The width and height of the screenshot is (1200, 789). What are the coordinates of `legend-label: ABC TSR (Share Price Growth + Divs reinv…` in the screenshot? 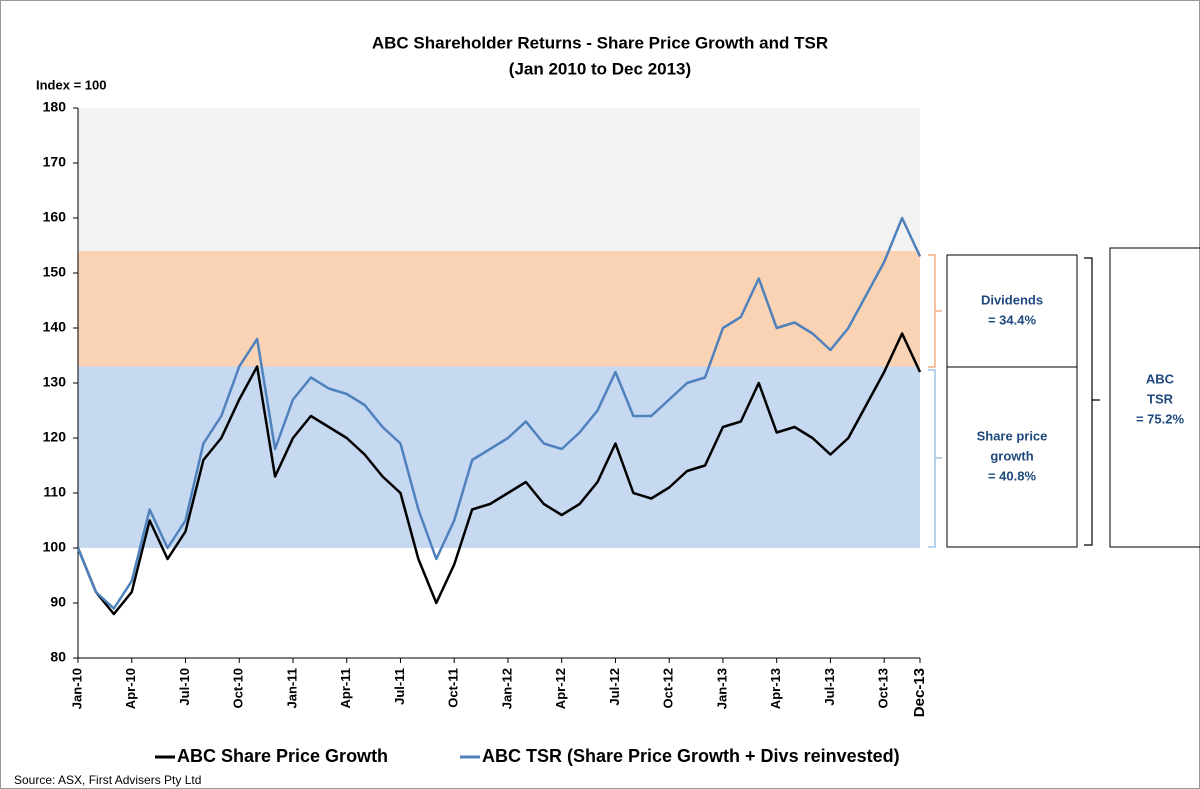 It's located at (691, 756).